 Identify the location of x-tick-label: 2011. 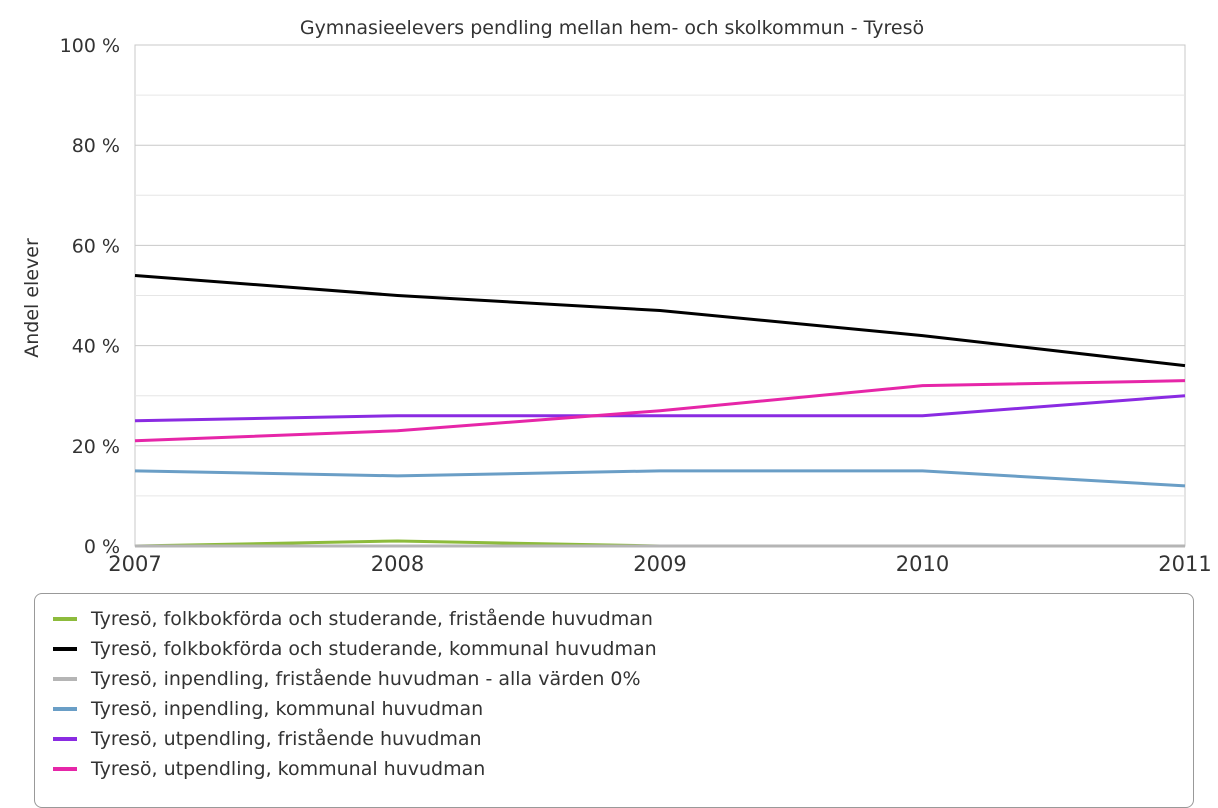
(1184, 564).